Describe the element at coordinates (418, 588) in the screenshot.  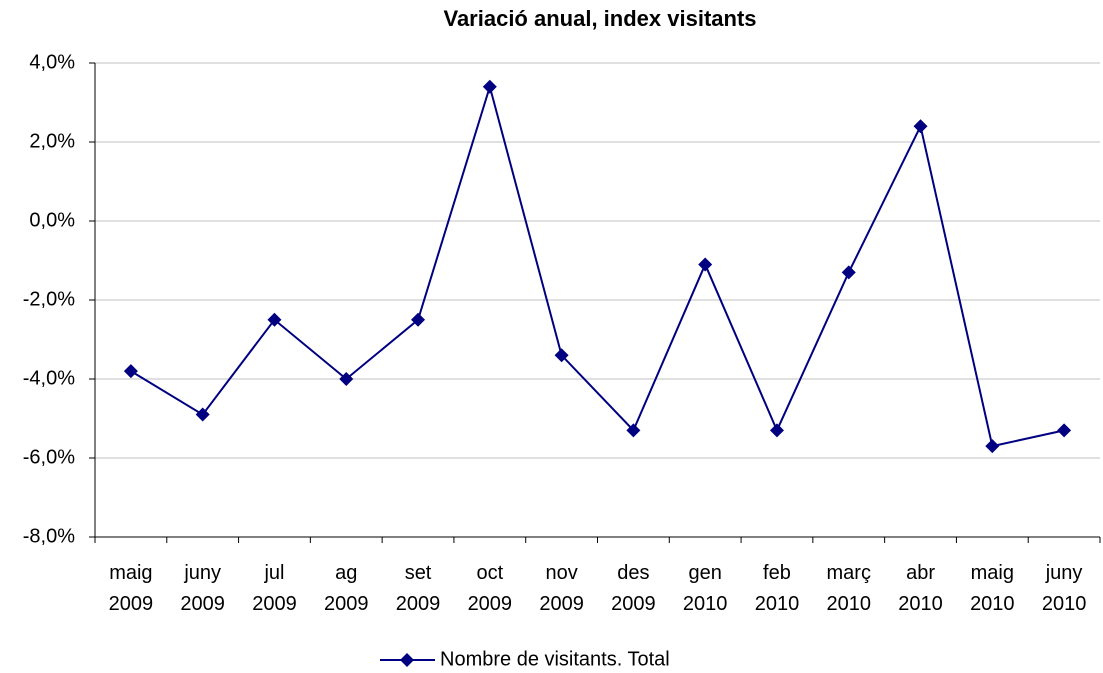
I see `x-tick-label: set 2009` at that location.